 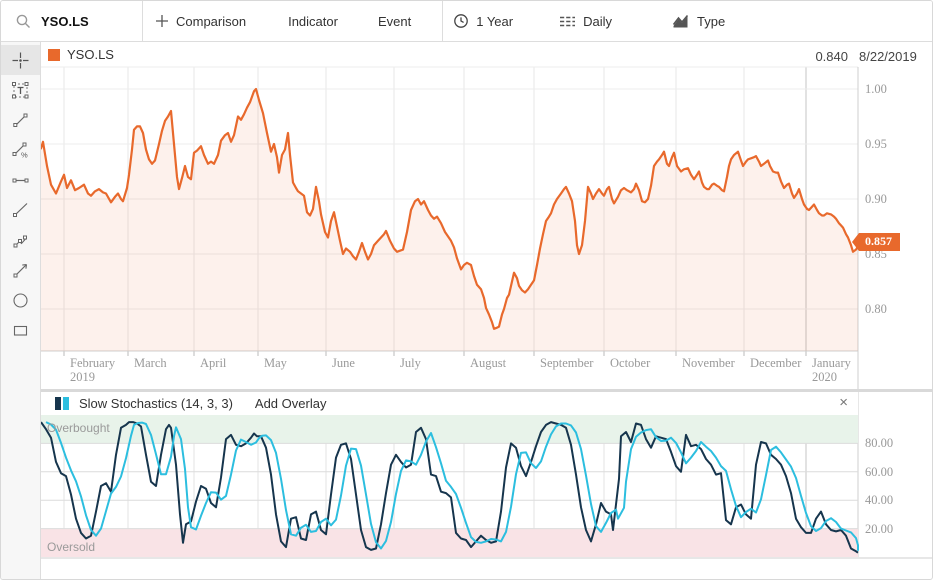 I want to click on search-icon, so click(x=23, y=21).